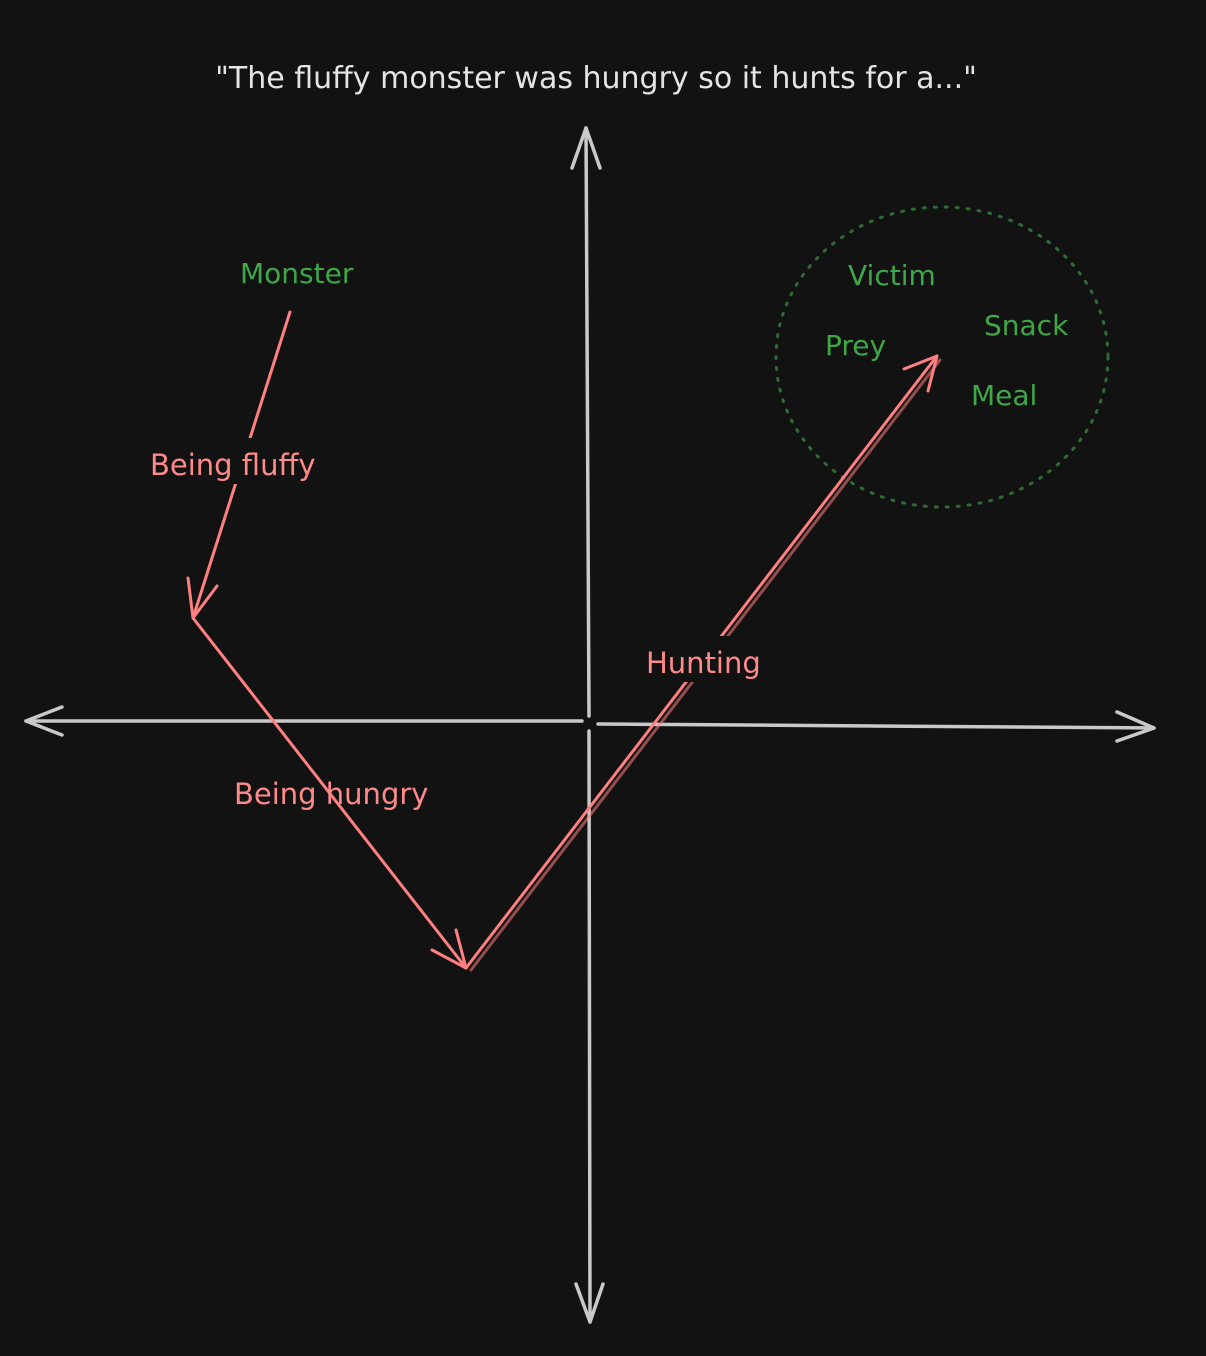 The image size is (1206, 1356). What do you see at coordinates (1004, 395) in the screenshot?
I see `candidate-meal: Meal` at bounding box center [1004, 395].